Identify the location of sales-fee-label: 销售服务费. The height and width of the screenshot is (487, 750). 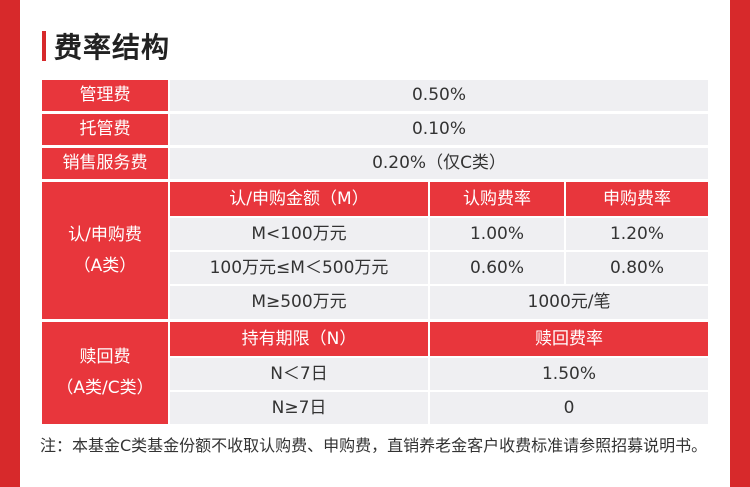
(105, 163).